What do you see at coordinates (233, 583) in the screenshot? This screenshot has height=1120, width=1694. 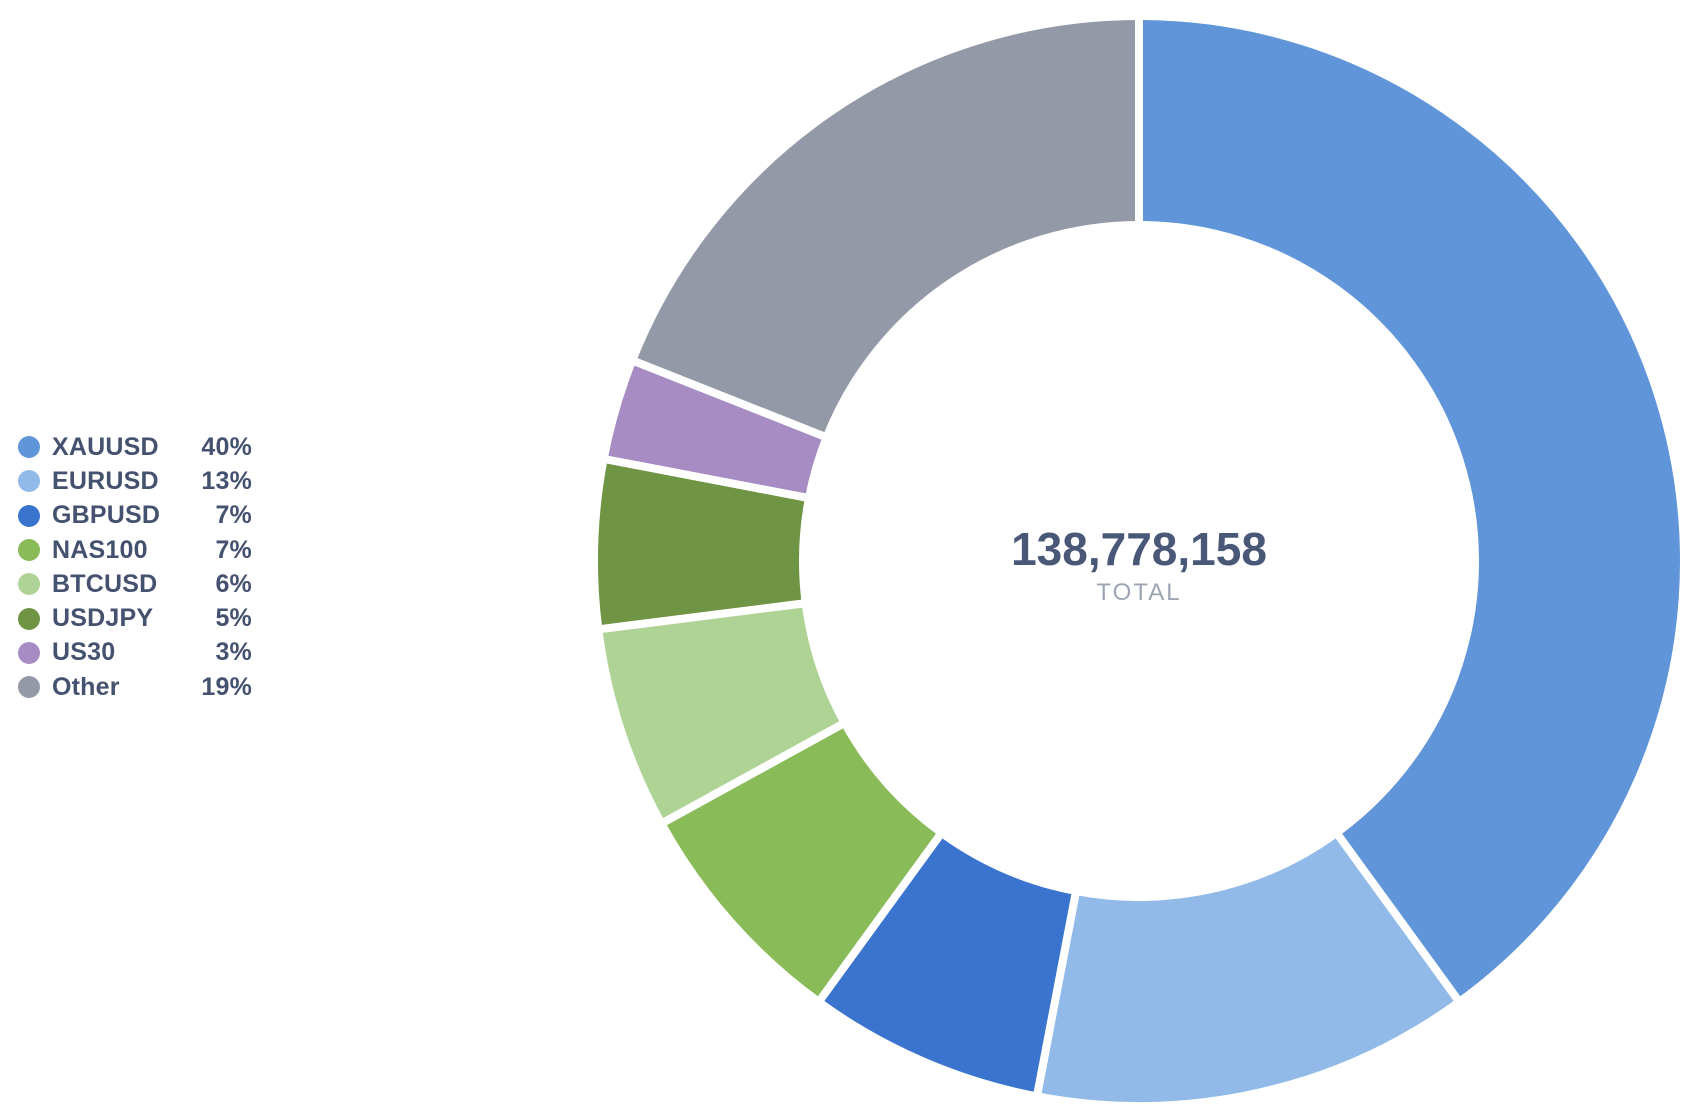 I see `legend-percent: 6%` at bounding box center [233, 583].